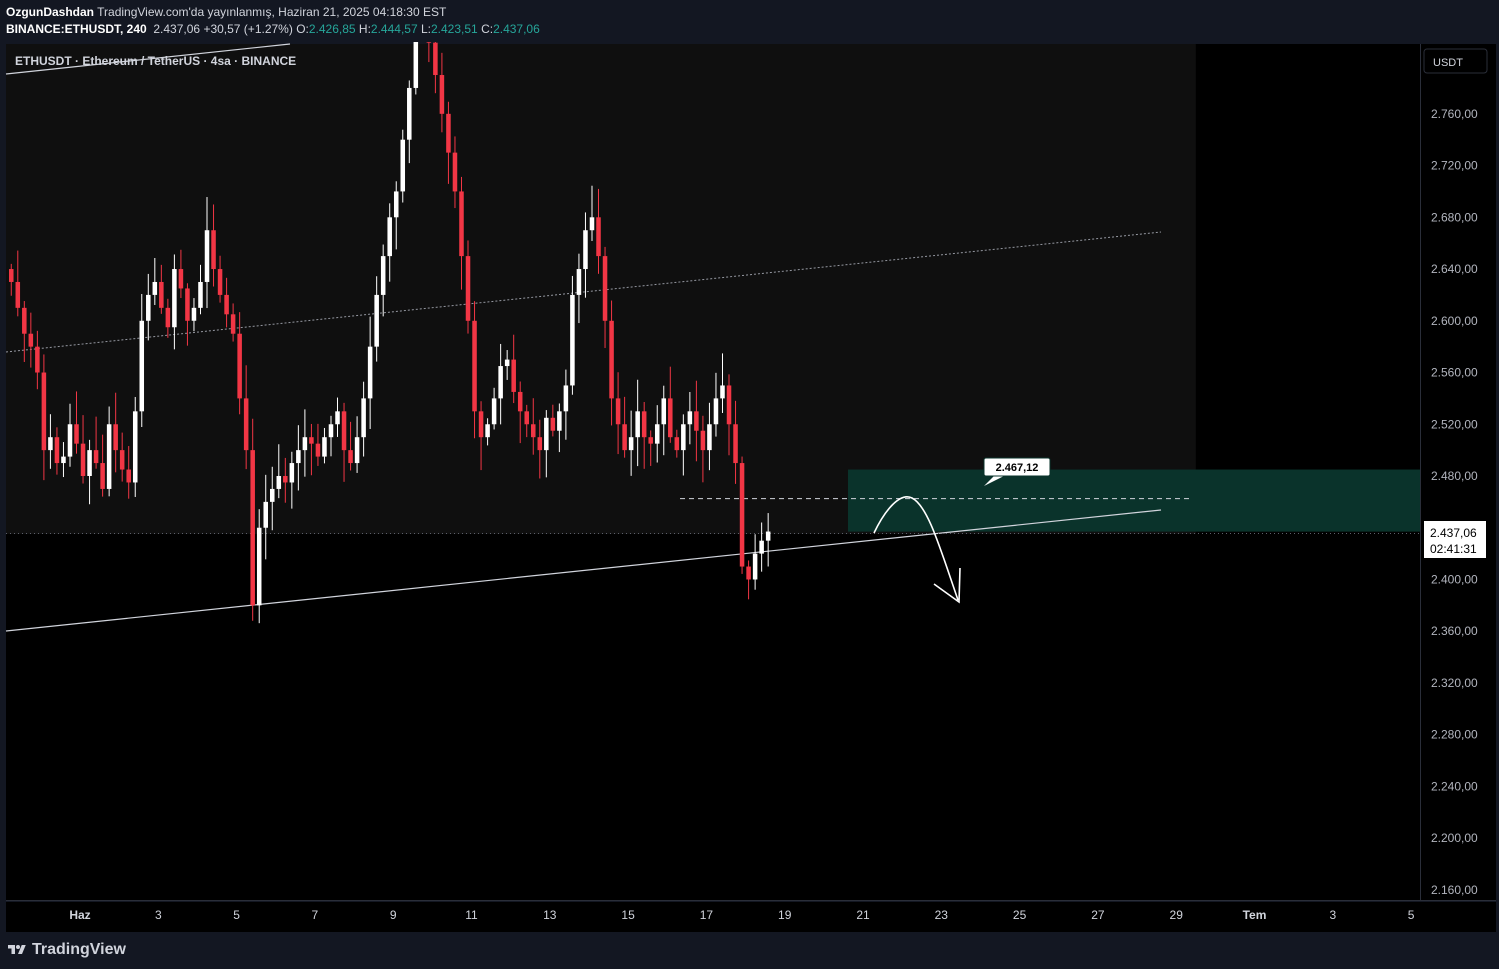 The image size is (1499, 969). I want to click on y-tick-label: 2.760,00, so click(1454, 114).